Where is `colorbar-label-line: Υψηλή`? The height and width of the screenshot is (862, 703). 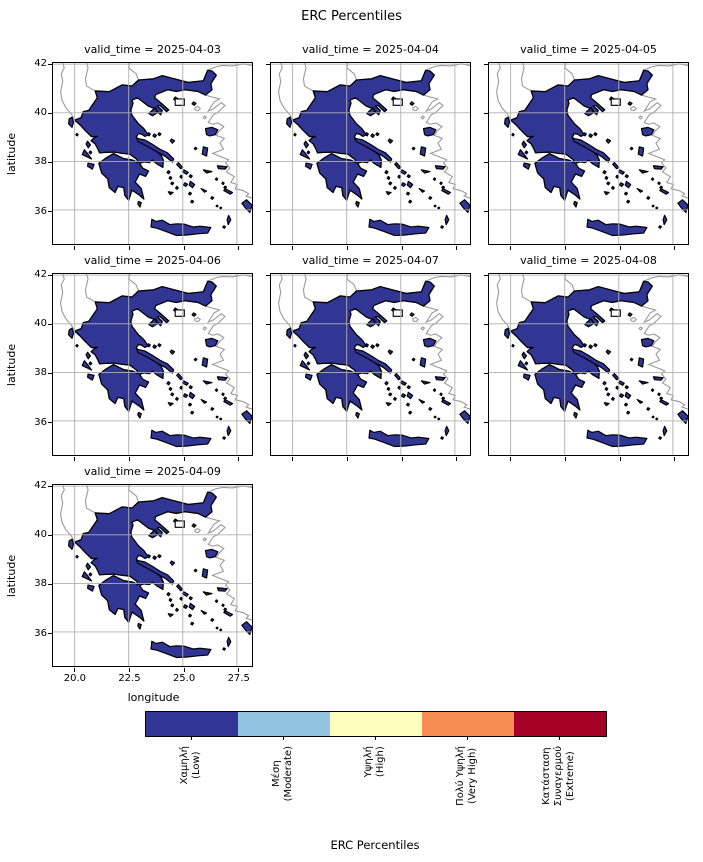
colorbar-label-line: Υψηλή is located at coordinates (368, 762).